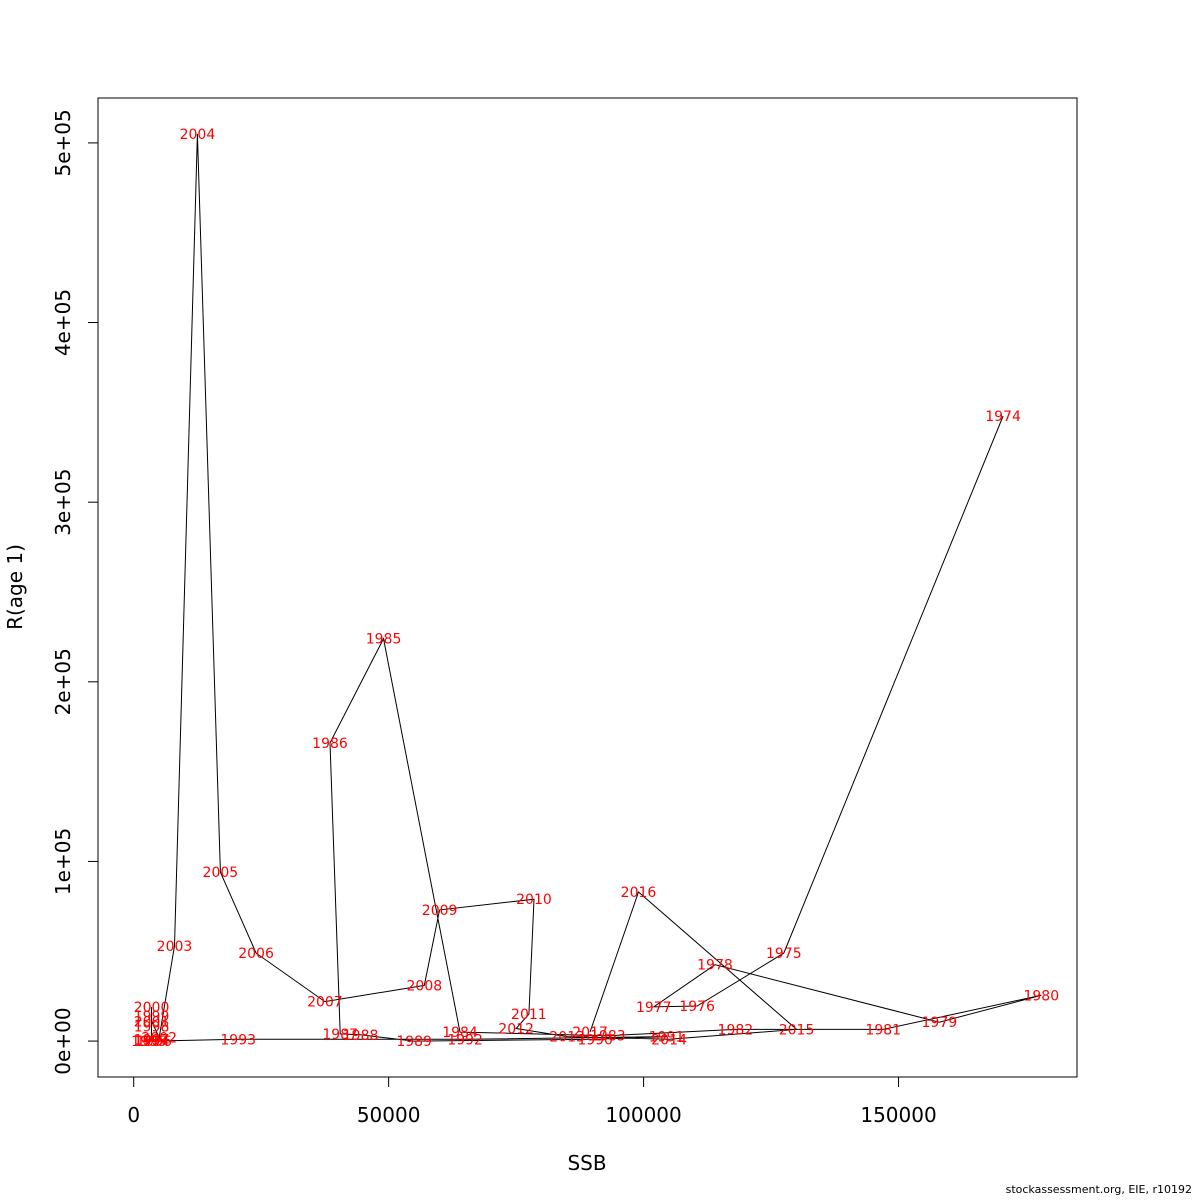 The width and height of the screenshot is (1200, 1200). Describe the element at coordinates (330, 744) in the screenshot. I see `point-label-1986: 1986` at that location.